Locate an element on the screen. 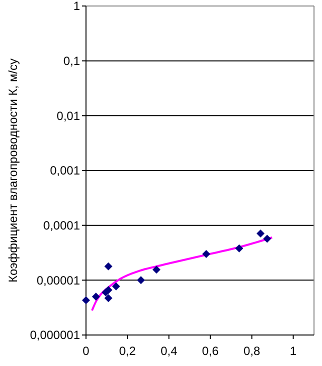  x-tick-label: 0,6 is located at coordinates (211, 351).